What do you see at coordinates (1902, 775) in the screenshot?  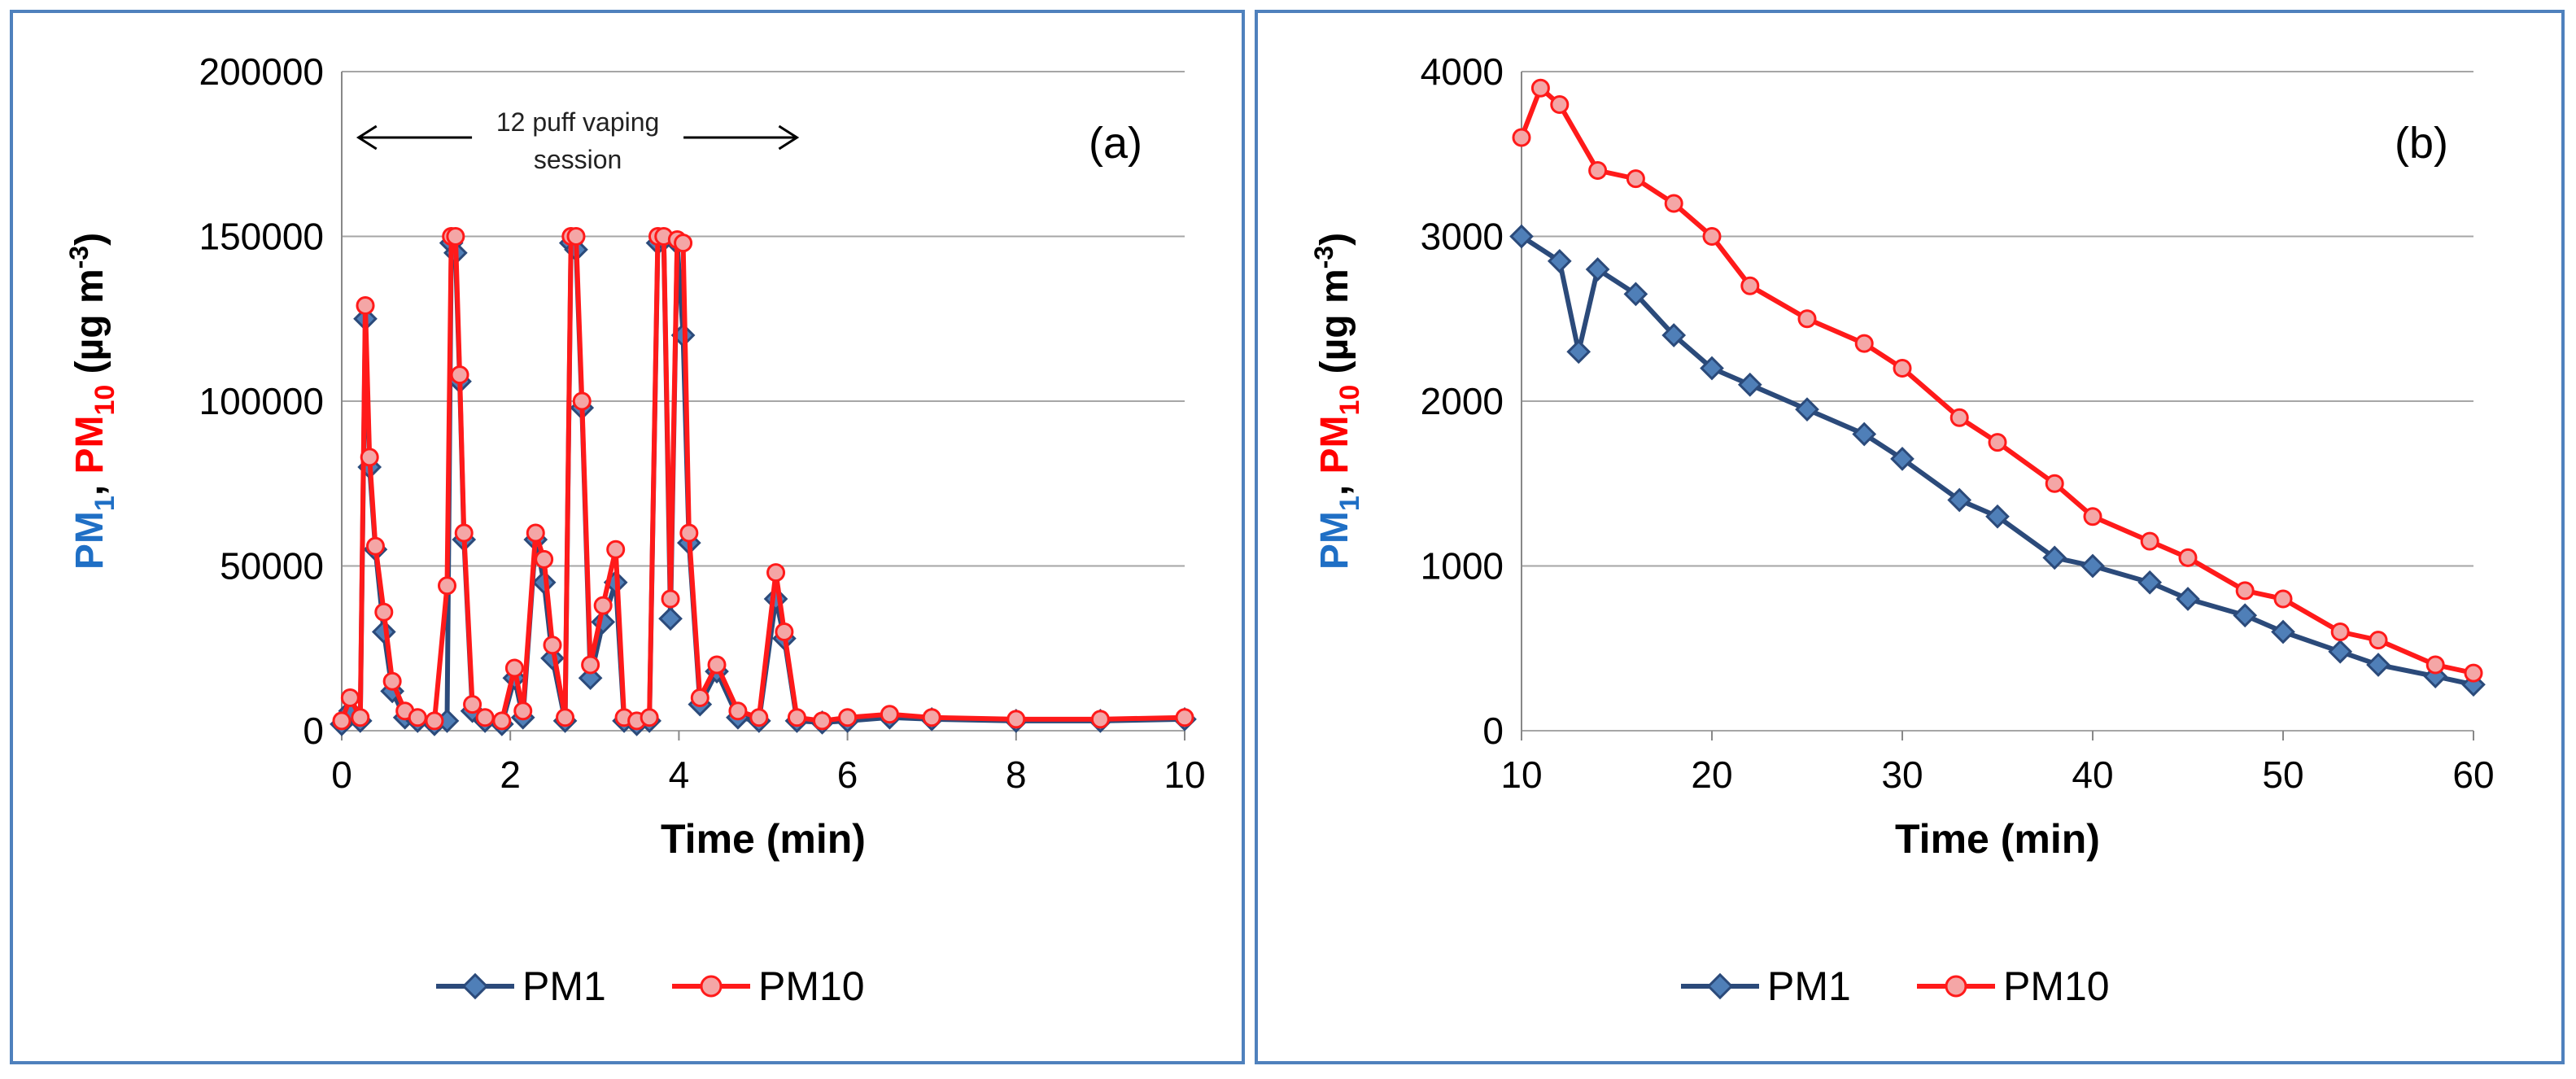 I see `x-tick-label: 30` at bounding box center [1902, 775].